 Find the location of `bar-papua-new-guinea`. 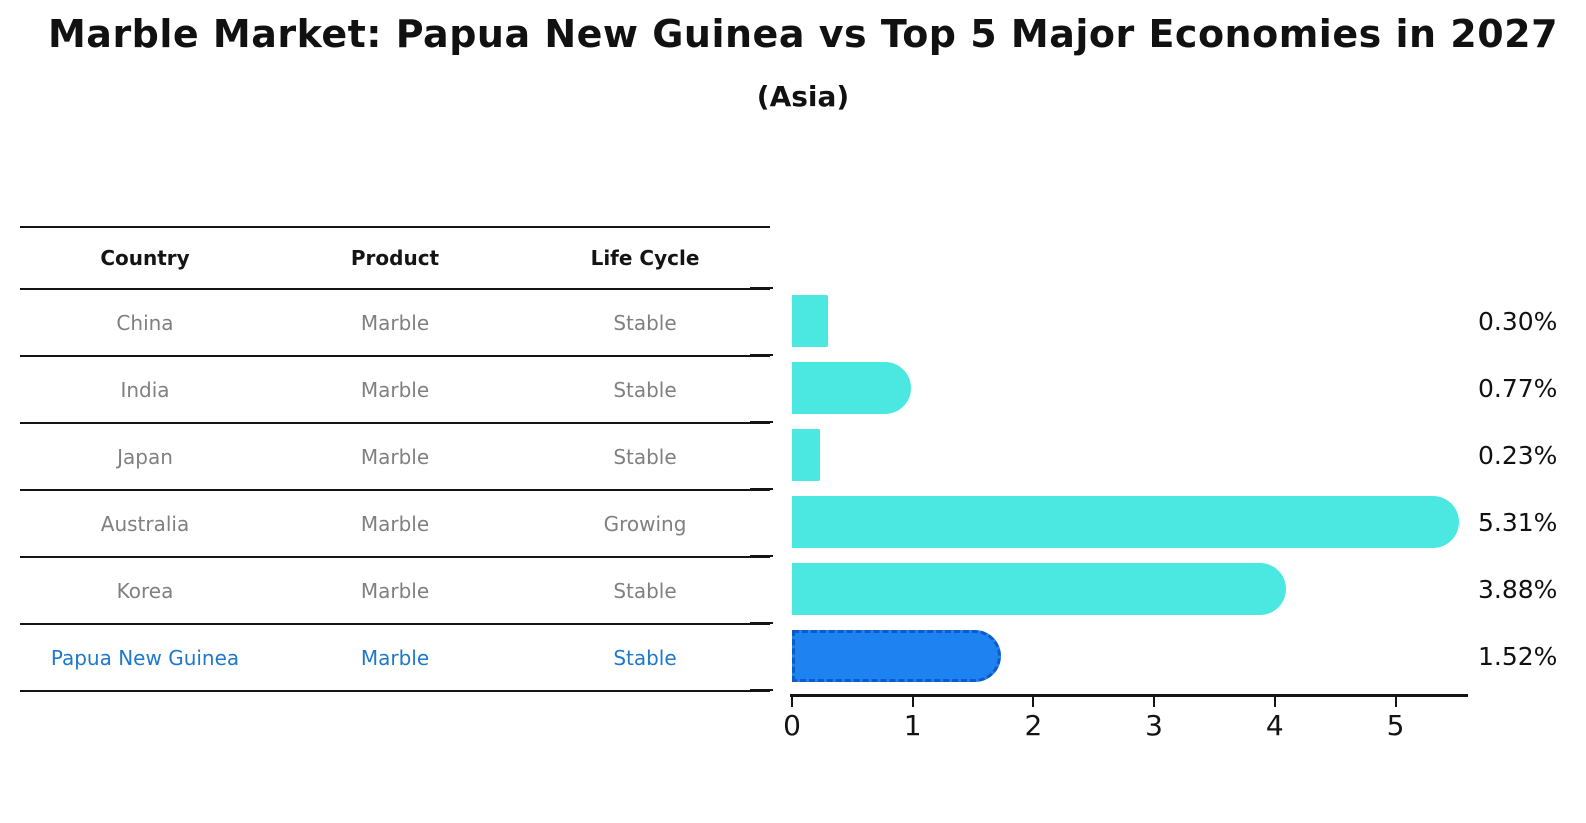

bar-papua-new-guinea is located at coordinates (896, 656).